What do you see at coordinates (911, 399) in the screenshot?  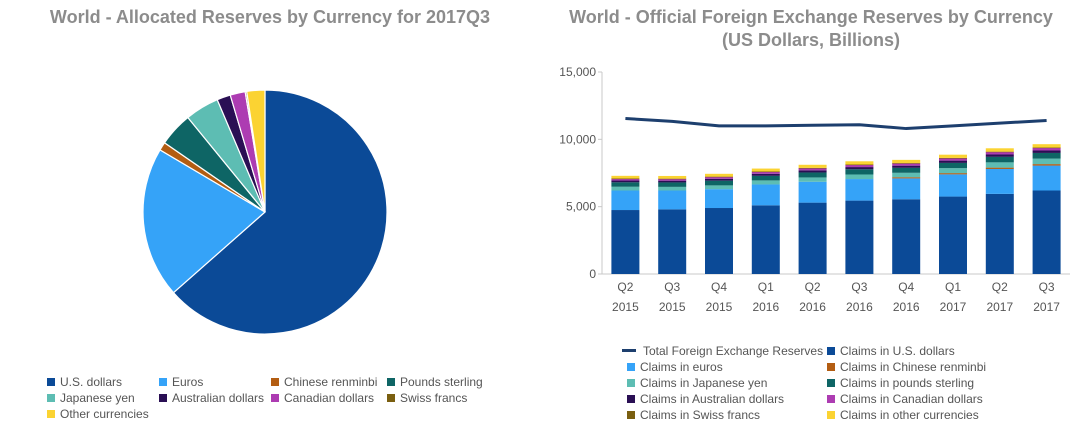 I see `legend-label: Claims in Canadian dollars` at bounding box center [911, 399].